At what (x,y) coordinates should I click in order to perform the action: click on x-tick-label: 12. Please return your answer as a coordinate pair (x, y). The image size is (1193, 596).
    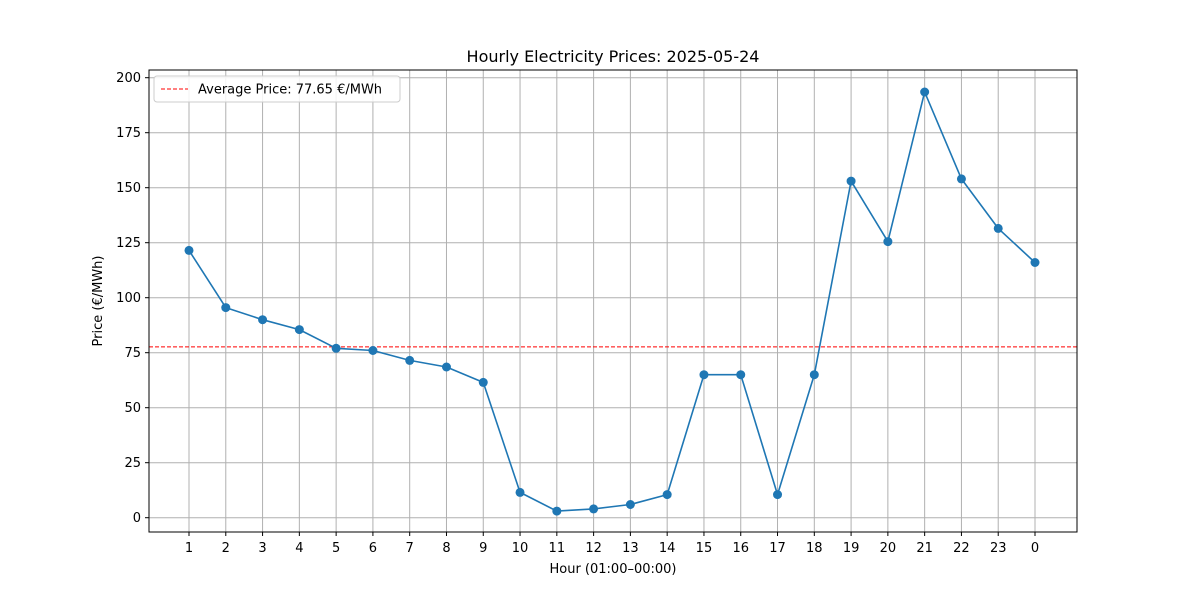
    Looking at the image, I should click on (593, 548).